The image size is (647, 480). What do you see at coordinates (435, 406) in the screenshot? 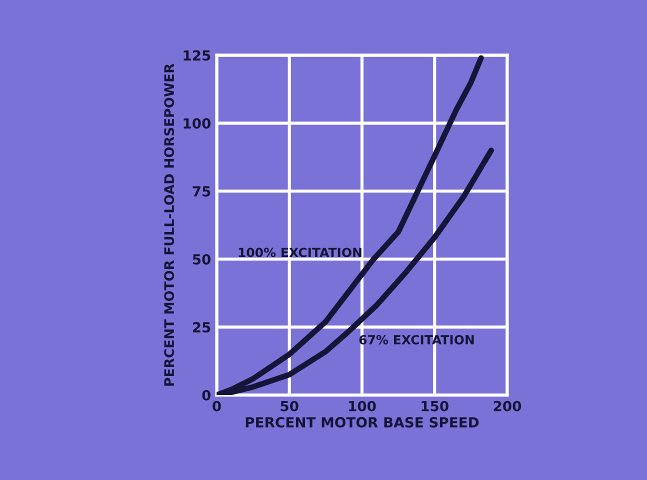
I see `x-tick-label: 150` at bounding box center [435, 406].